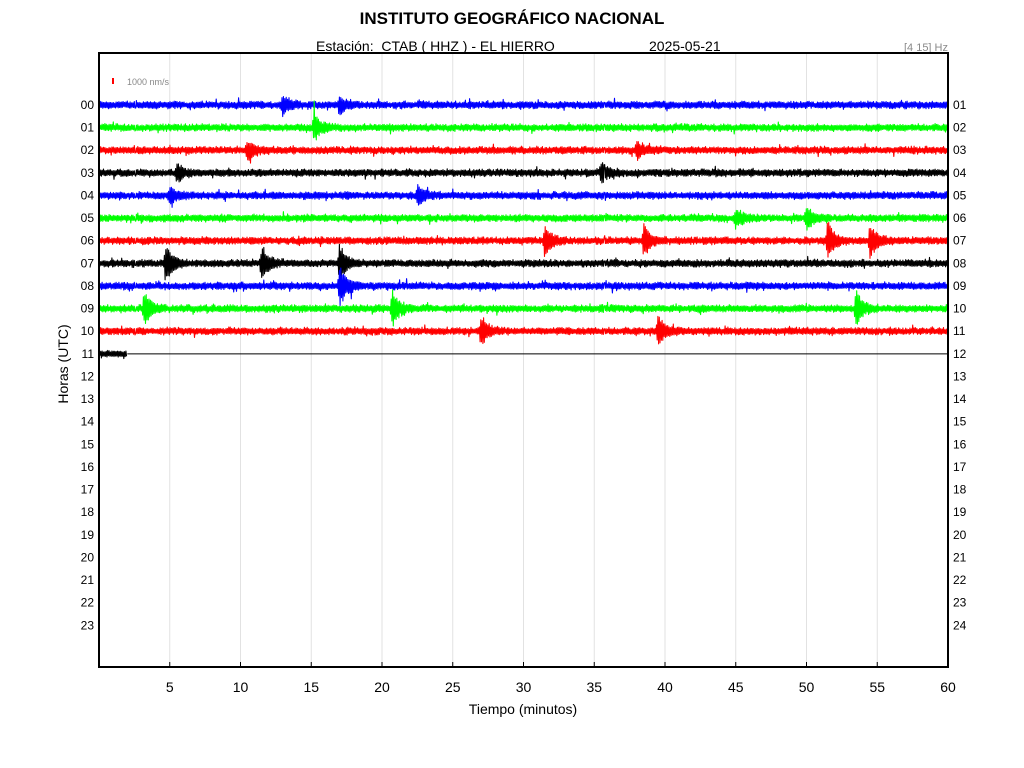 This screenshot has width=1024, height=768. Describe the element at coordinates (960, 557) in the screenshot. I see `hour-label-right: 21` at that location.